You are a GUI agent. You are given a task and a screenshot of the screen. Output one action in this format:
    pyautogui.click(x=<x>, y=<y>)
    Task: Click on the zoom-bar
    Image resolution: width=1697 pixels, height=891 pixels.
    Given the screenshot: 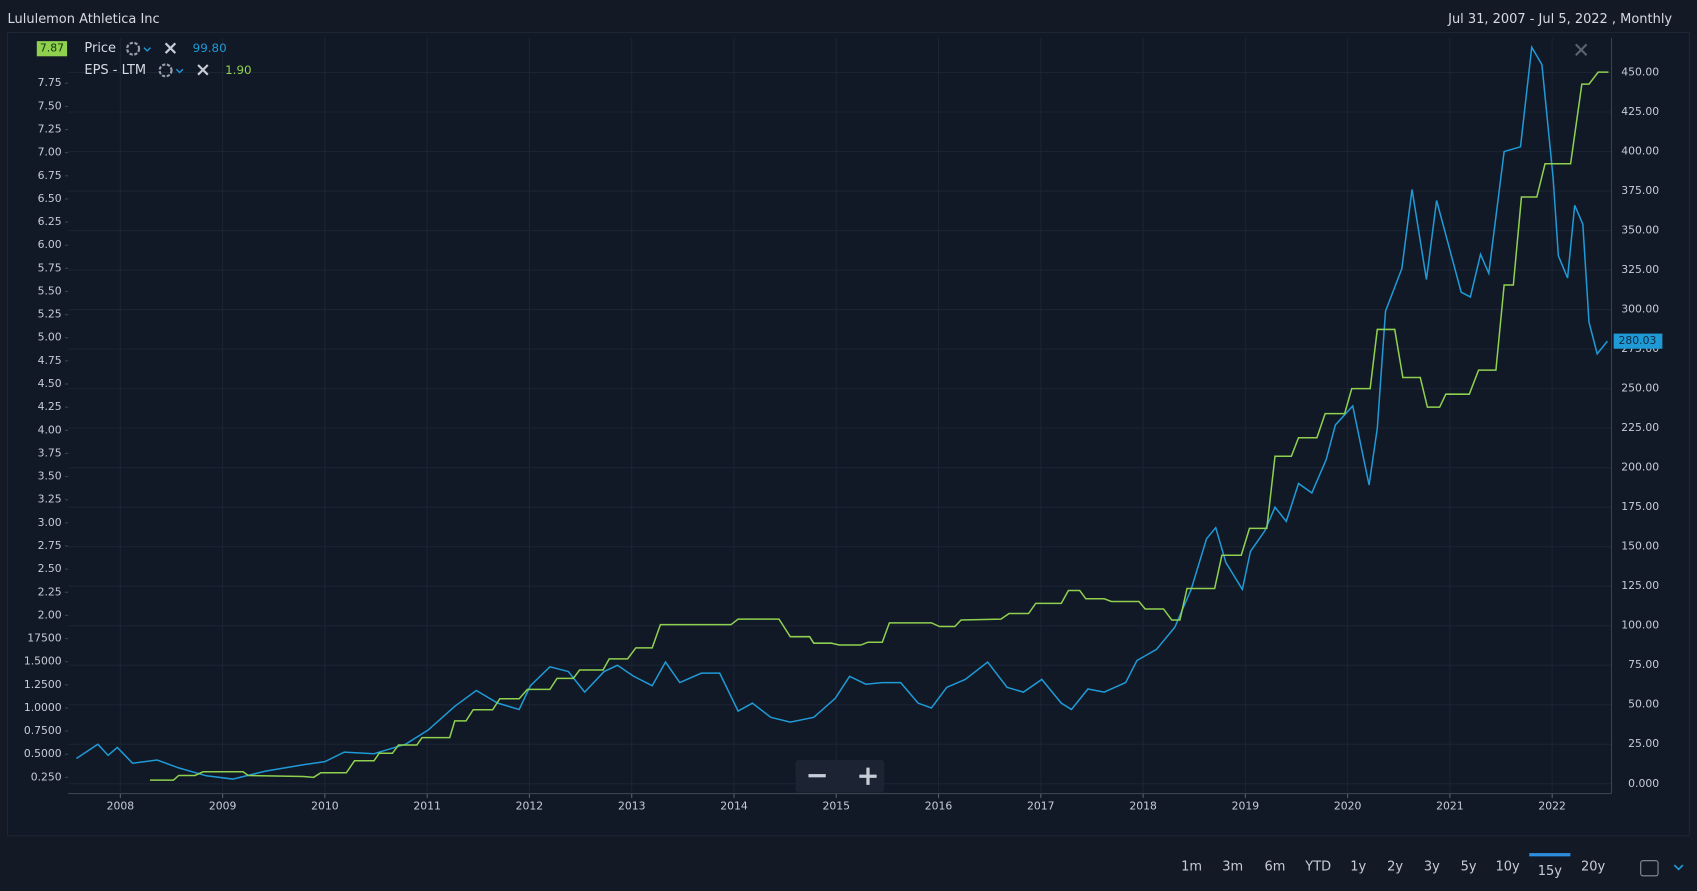 What is the action you would take?
    pyautogui.click(x=840, y=776)
    